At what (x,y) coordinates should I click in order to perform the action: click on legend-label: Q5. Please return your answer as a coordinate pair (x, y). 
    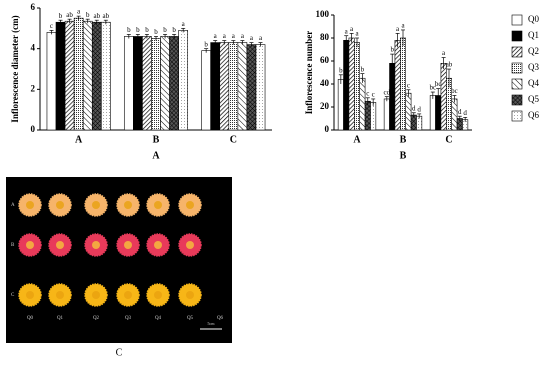
    Looking at the image, I should click on (533, 99).